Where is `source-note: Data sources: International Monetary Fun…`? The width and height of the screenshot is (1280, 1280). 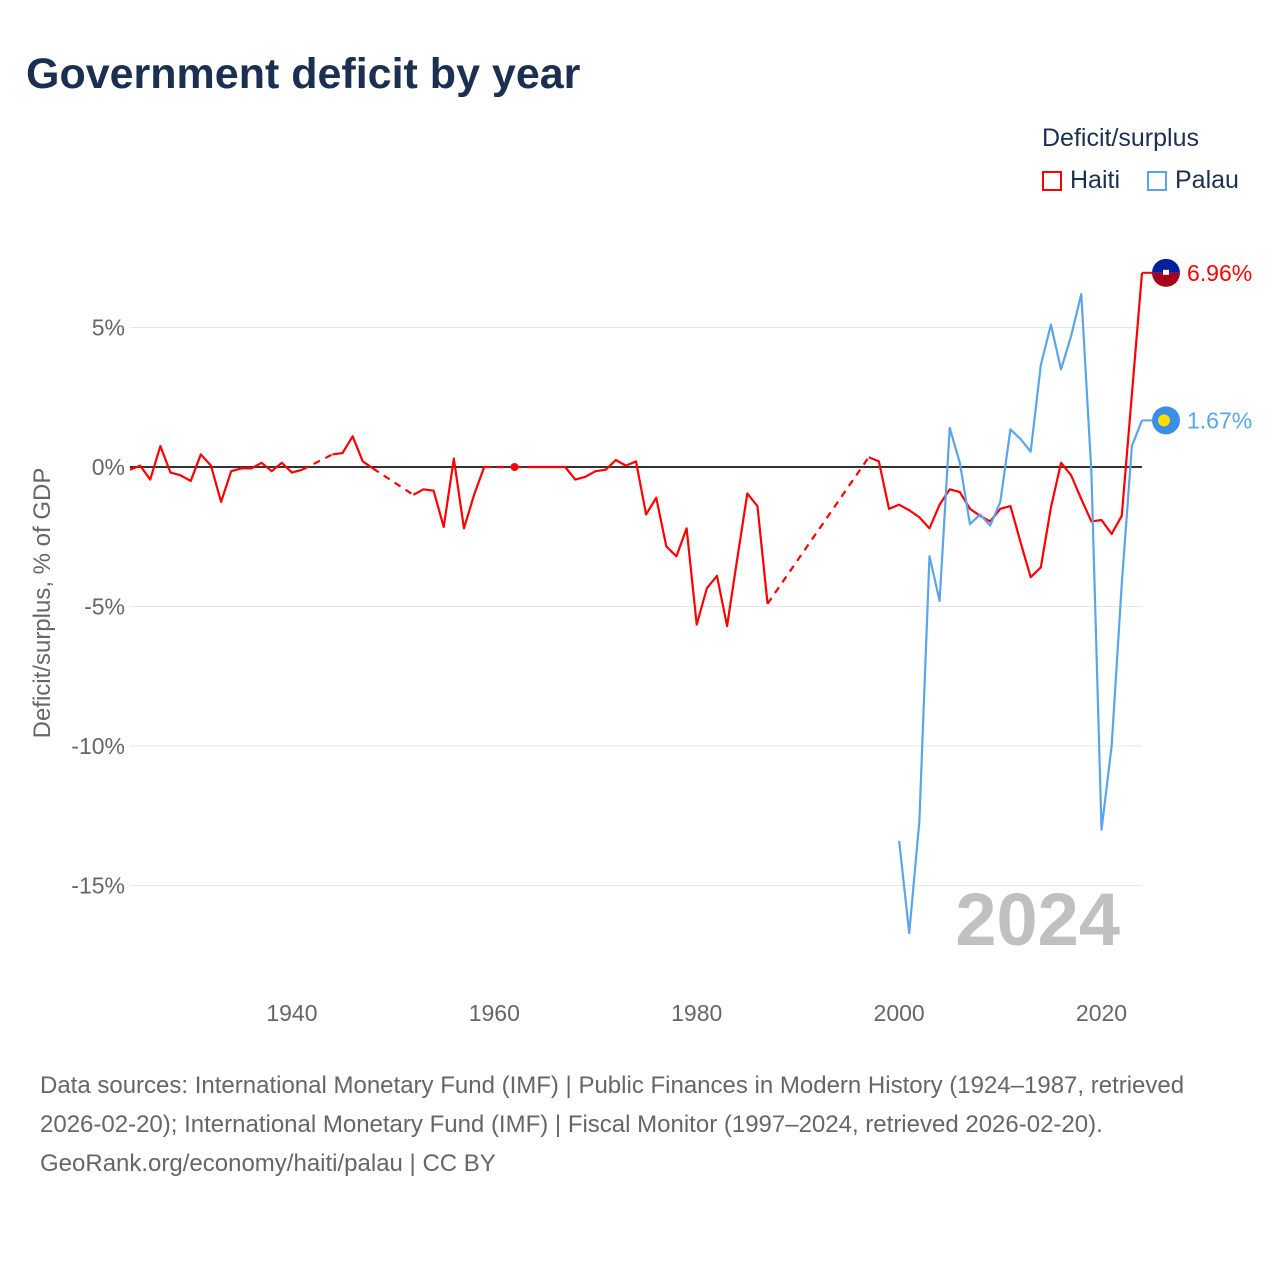 source-note: Data sources: International Monetary Fun… is located at coordinates (640, 1124).